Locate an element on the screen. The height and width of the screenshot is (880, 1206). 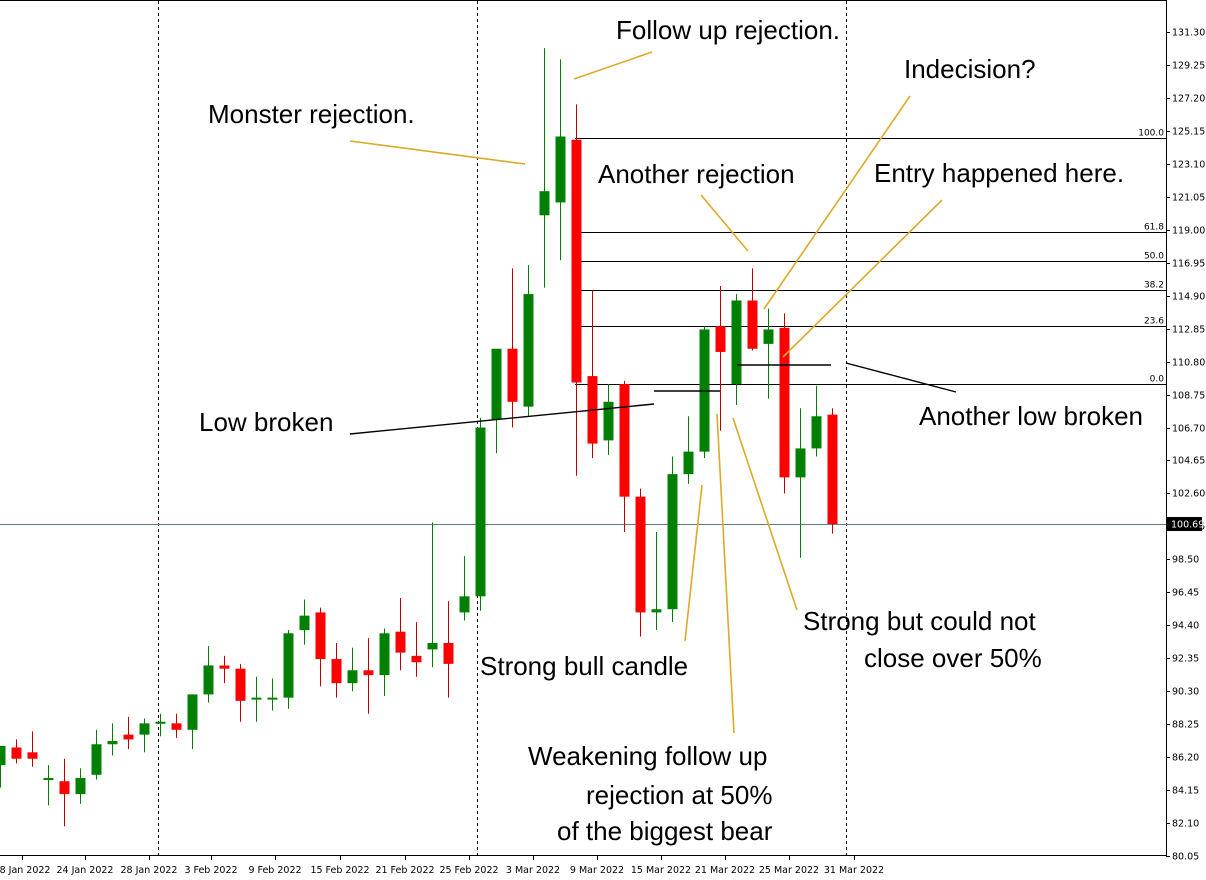
y-tick-label: 84.15 is located at coordinates (1185, 791).